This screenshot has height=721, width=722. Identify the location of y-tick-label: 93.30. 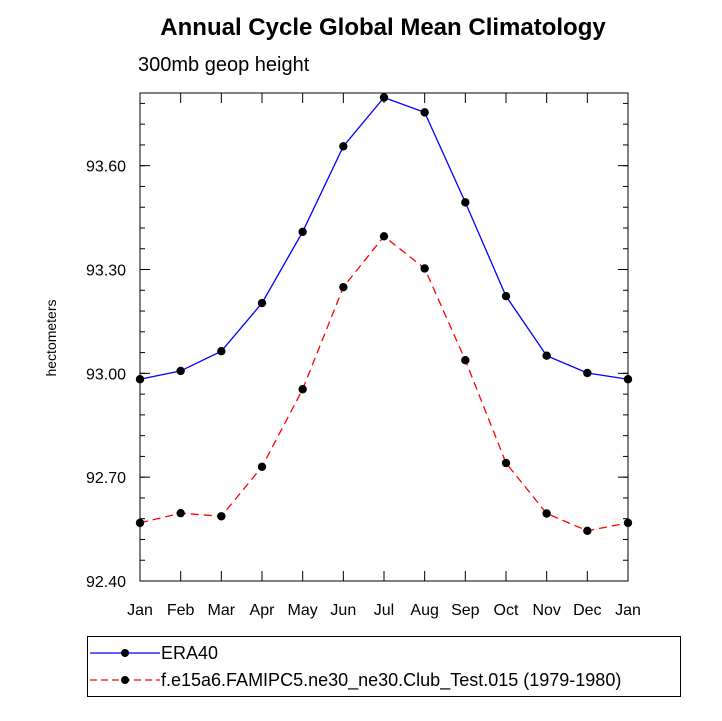
(106, 271).